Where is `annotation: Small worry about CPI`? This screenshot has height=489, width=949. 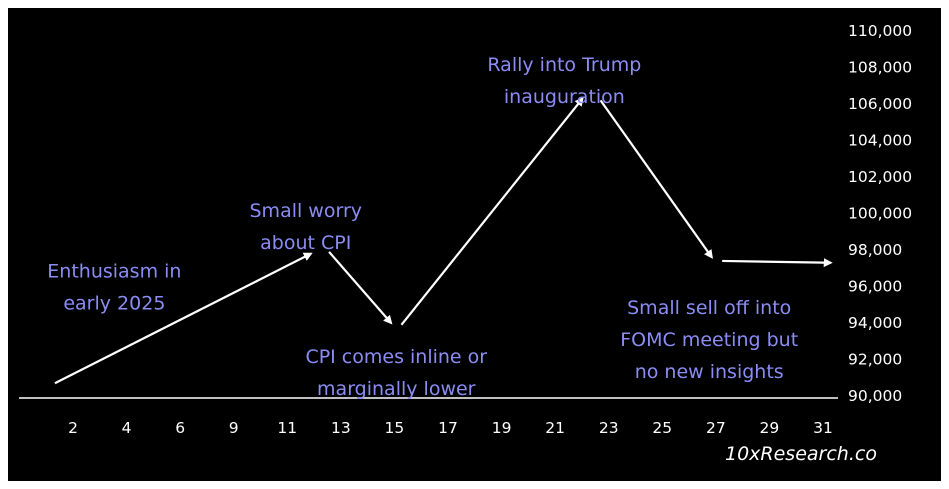 annotation: Small worry about CPI is located at coordinates (306, 227).